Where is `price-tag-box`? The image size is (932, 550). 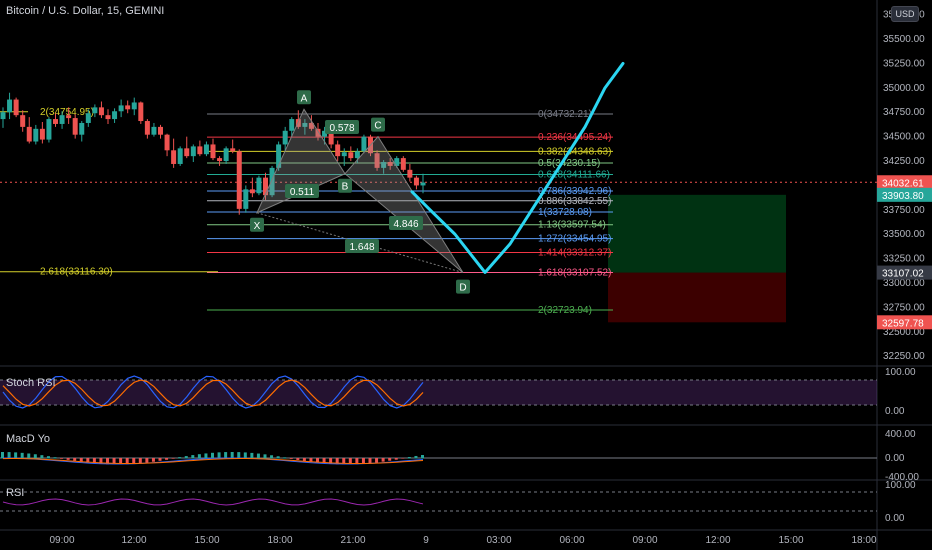
price-tag-box is located at coordinates (904, 322).